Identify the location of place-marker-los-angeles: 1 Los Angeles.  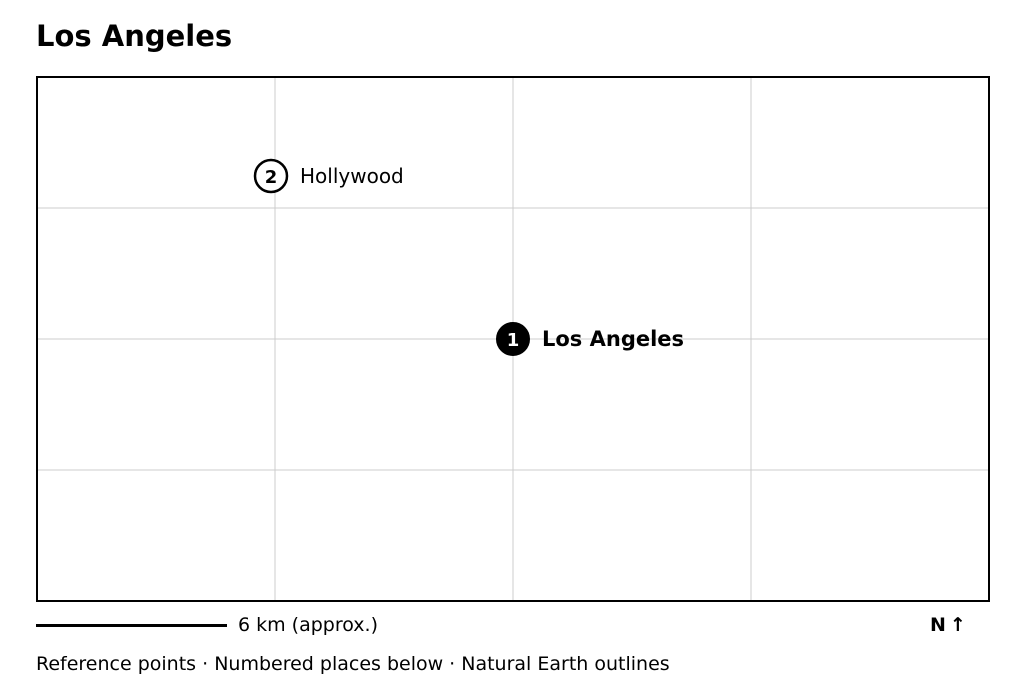
(590, 339).